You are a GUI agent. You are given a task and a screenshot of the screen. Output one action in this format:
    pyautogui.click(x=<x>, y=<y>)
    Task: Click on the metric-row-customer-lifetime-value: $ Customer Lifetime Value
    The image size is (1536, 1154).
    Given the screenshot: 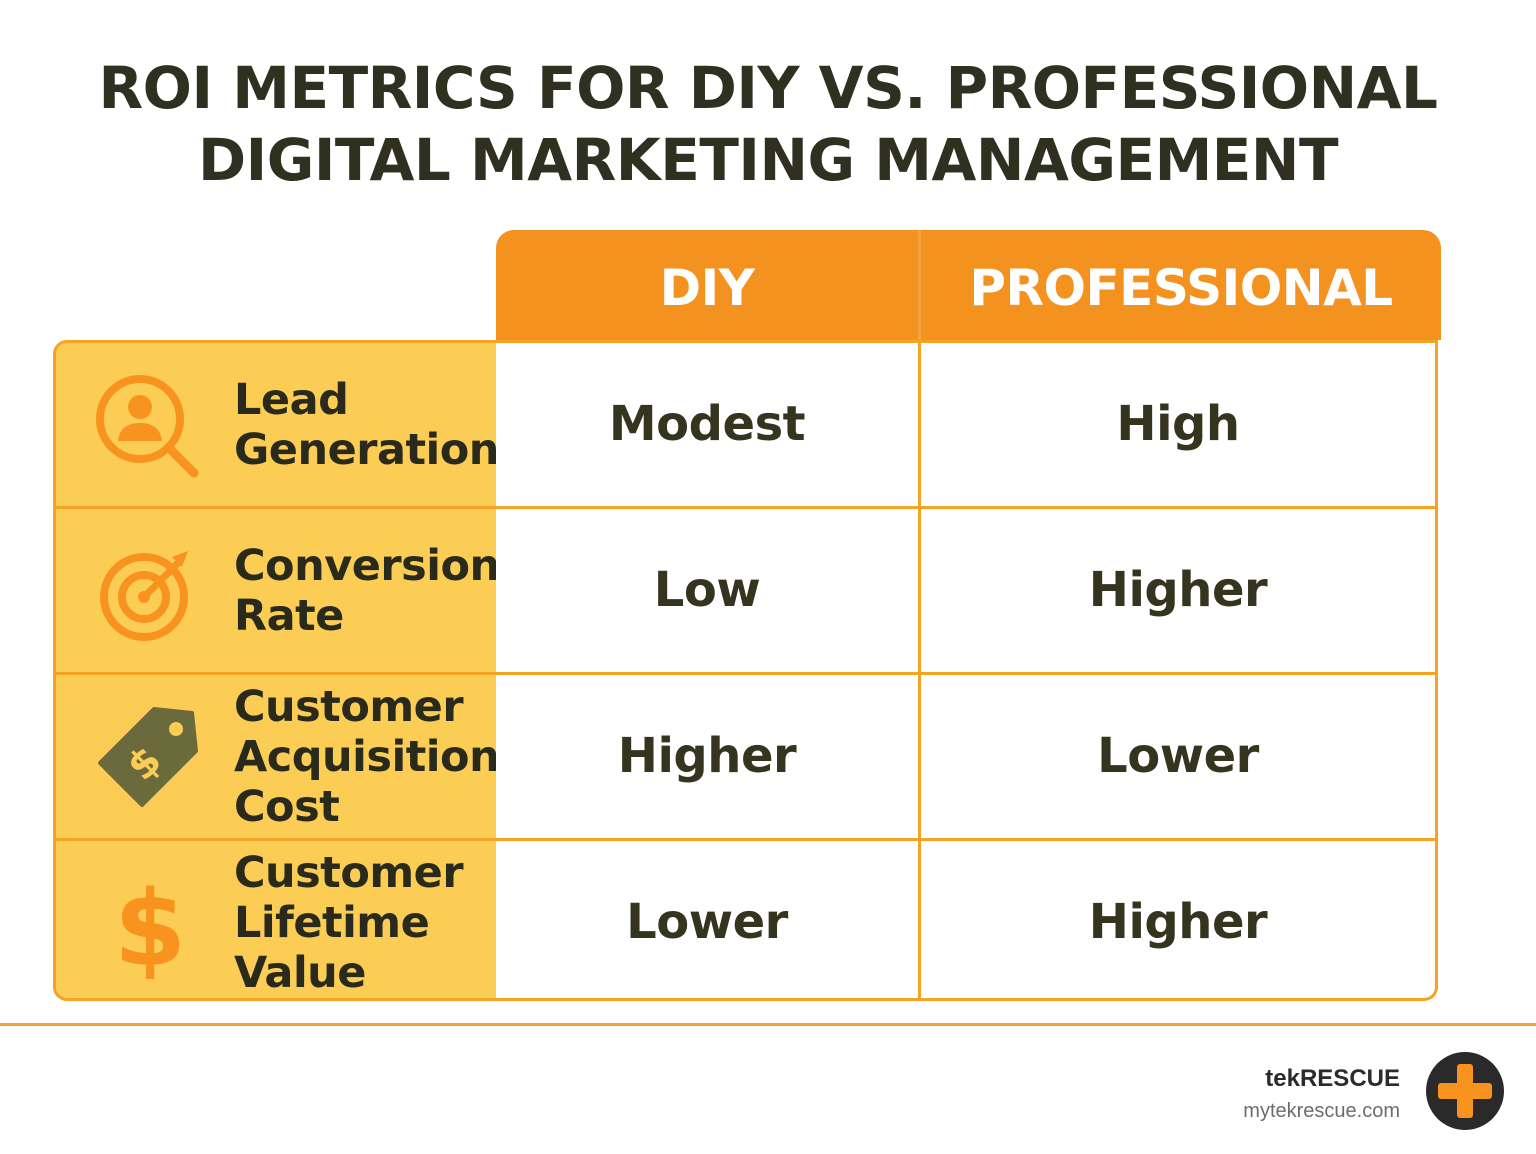 What is the action you would take?
    pyautogui.click(x=277, y=919)
    